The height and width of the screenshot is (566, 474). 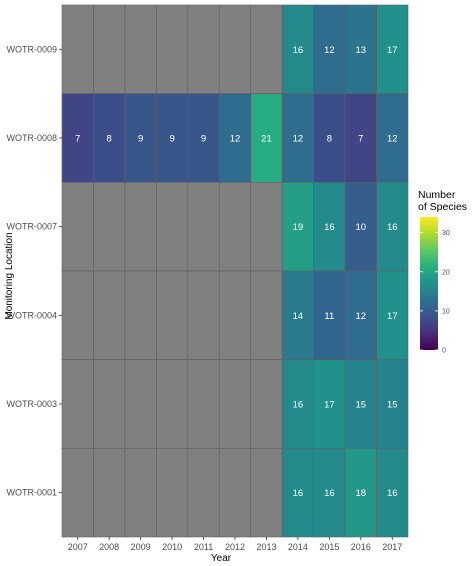 What do you see at coordinates (31, 49) in the screenshot?
I see `y-tick-label: WOTR-0009` at bounding box center [31, 49].